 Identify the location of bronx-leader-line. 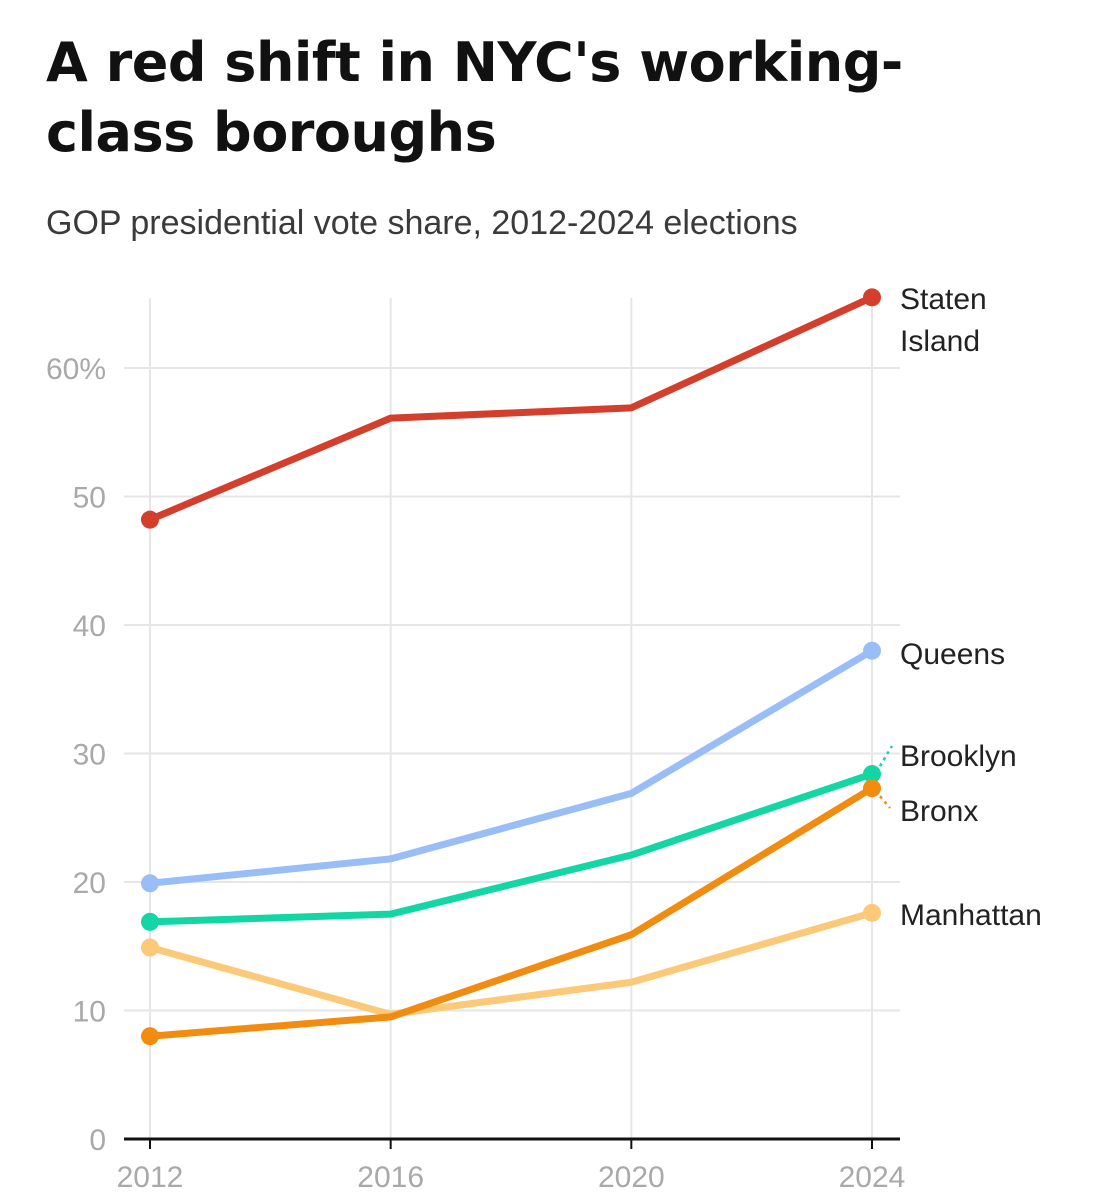
(885, 802).